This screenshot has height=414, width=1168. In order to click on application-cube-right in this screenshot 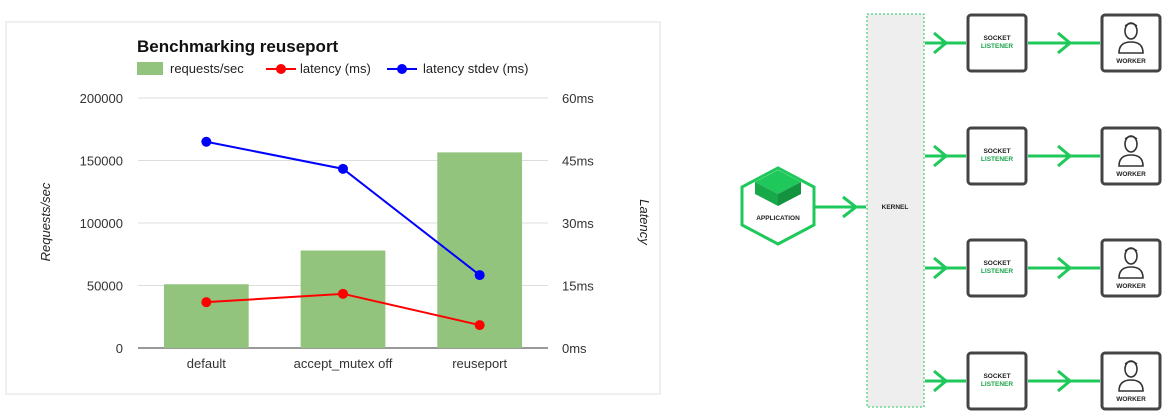, I will do `click(789, 194)`.